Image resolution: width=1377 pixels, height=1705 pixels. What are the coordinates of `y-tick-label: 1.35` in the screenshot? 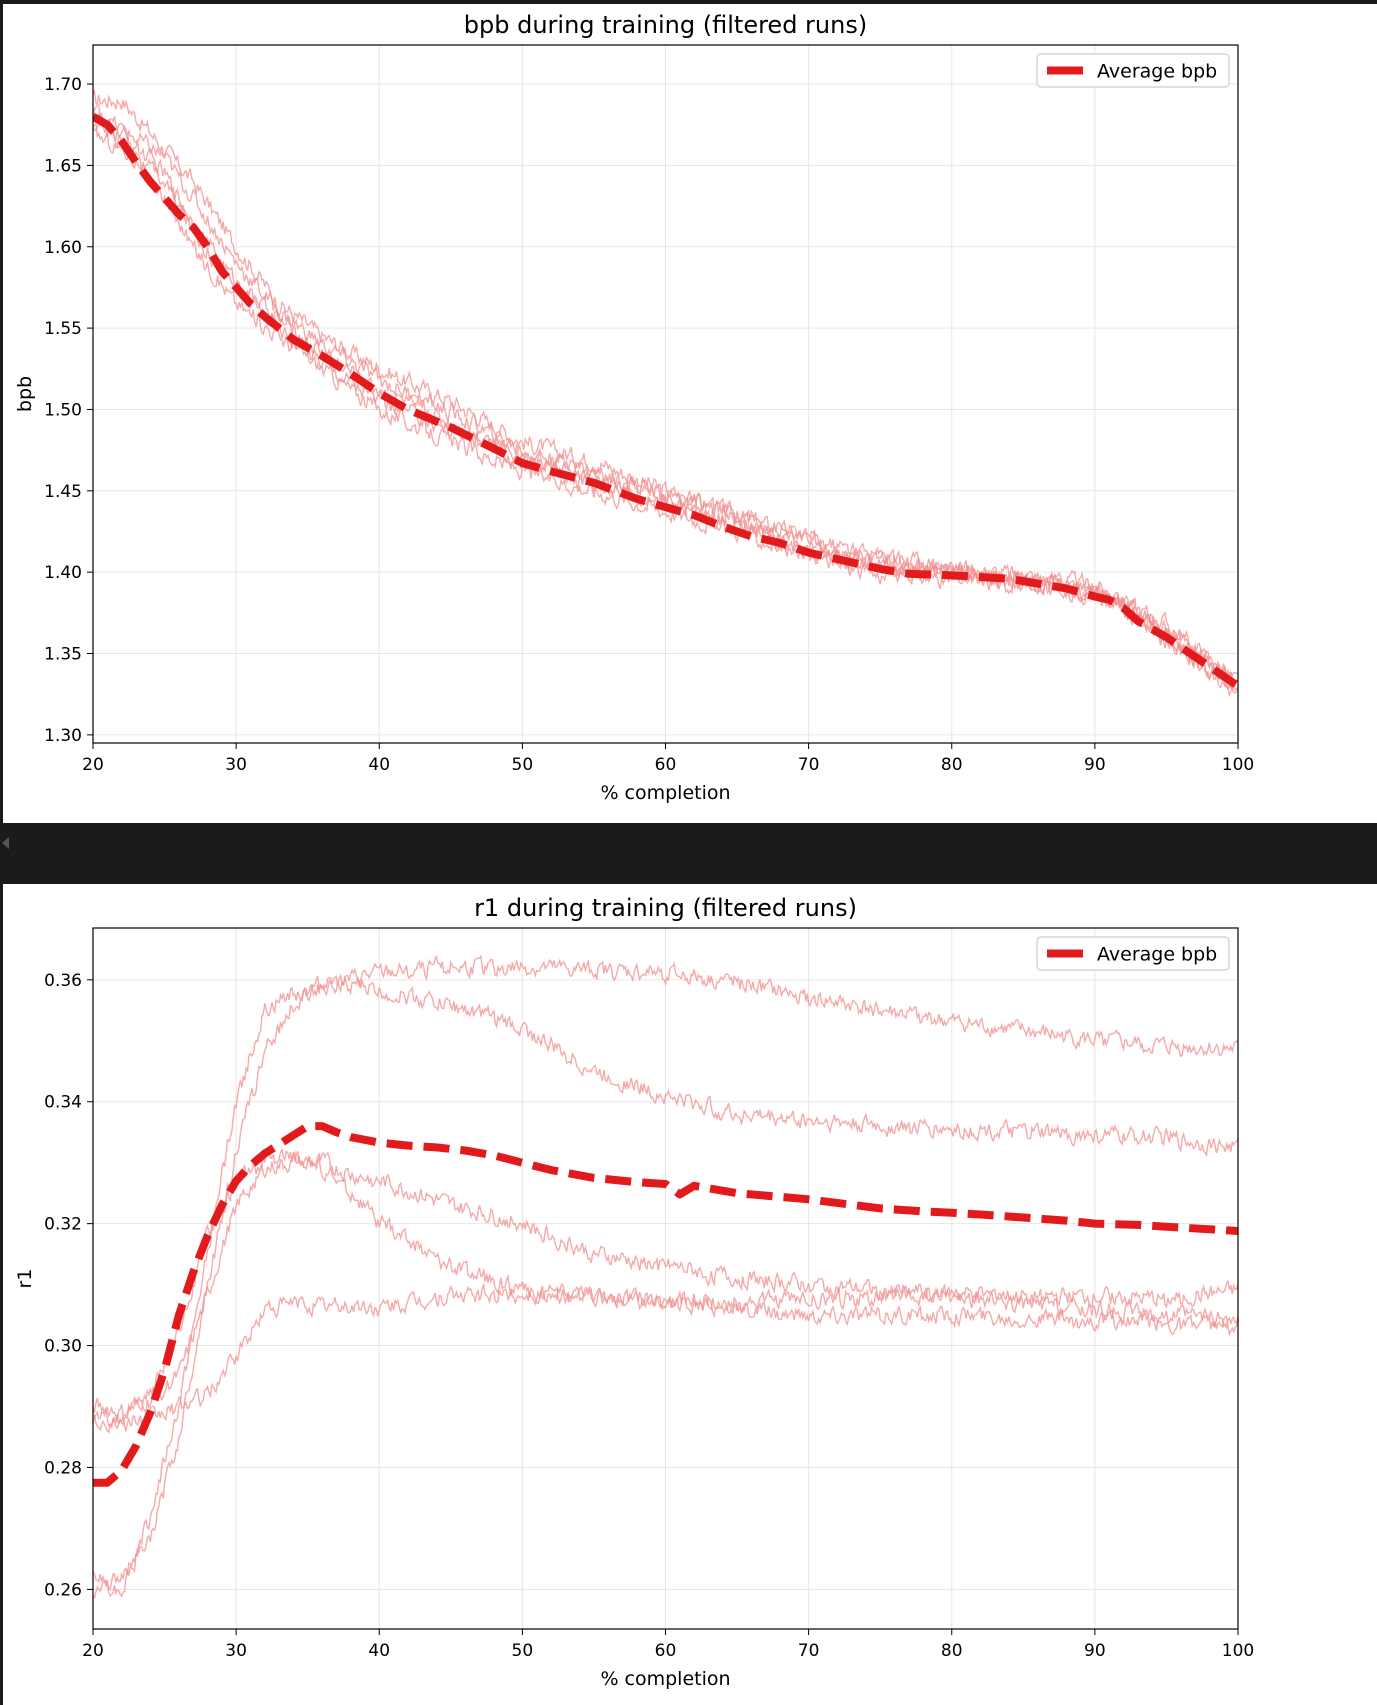 It's located at (63, 655).